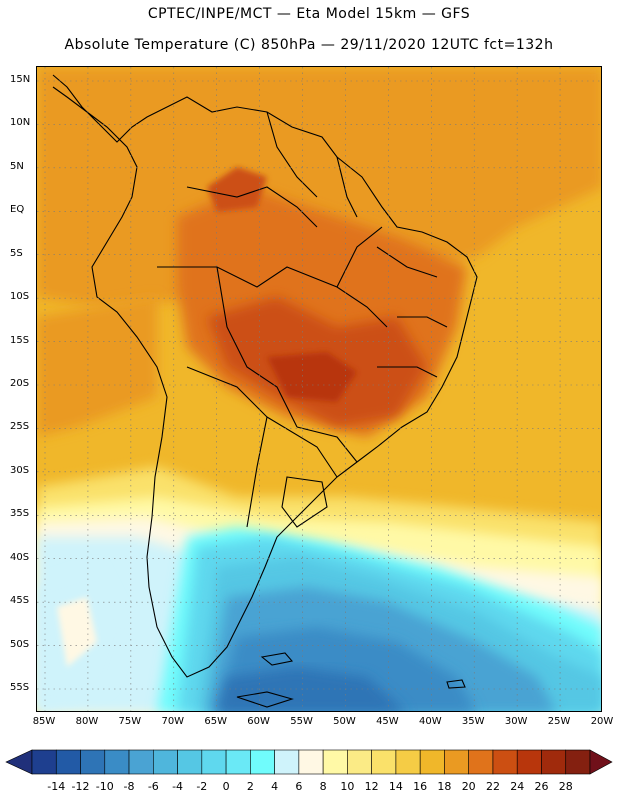 The width and height of the screenshot is (618, 800). I want to click on longitude-label: 65W, so click(215, 721).